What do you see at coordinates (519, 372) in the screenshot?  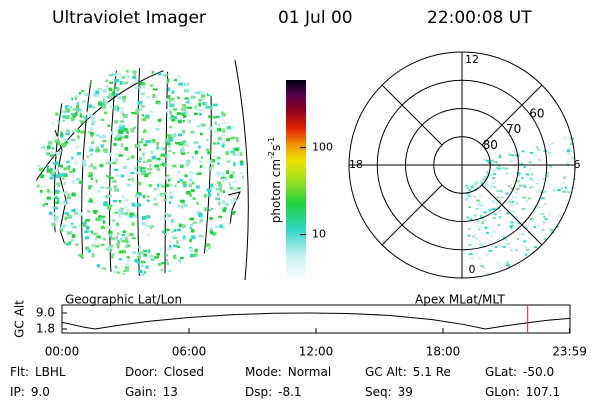 I see `footer-field: GLat: -50.0` at bounding box center [519, 372].